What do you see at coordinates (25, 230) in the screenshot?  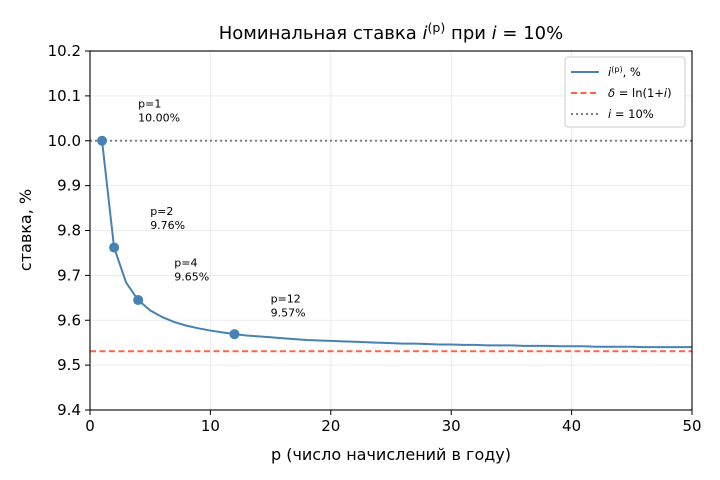 I see `y-axis-label: ставка, %` at bounding box center [25, 230].